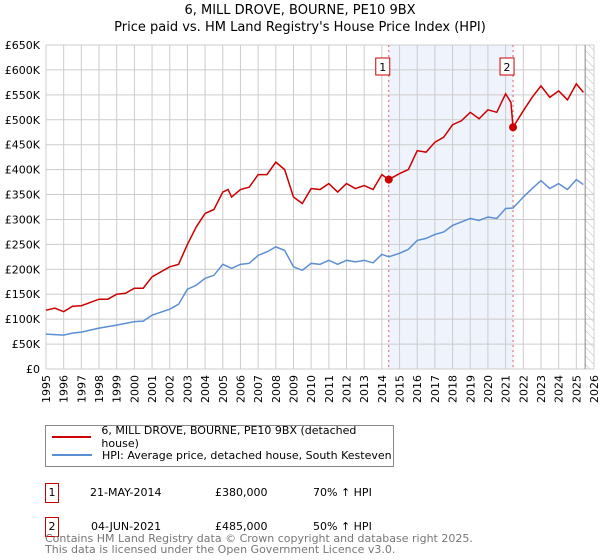 This screenshot has height=560, width=600. I want to click on chart-title: 6, MILL DROVE, BOURNE, PE10 9BX, so click(300, 10).